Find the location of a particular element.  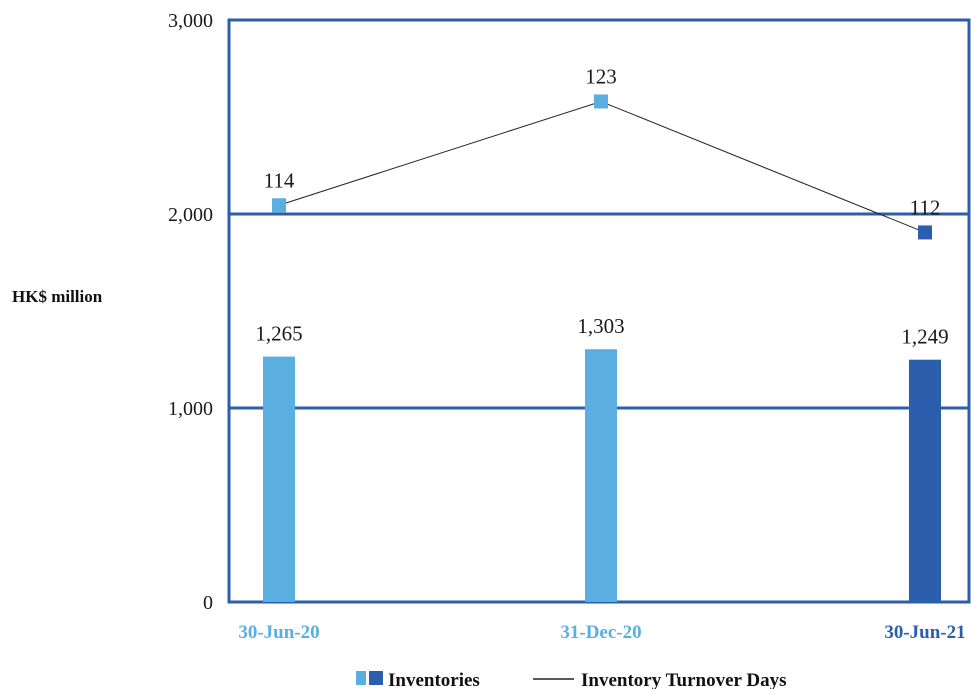

x-category-label-1: 31-Dec-20 is located at coordinates (600, 632).